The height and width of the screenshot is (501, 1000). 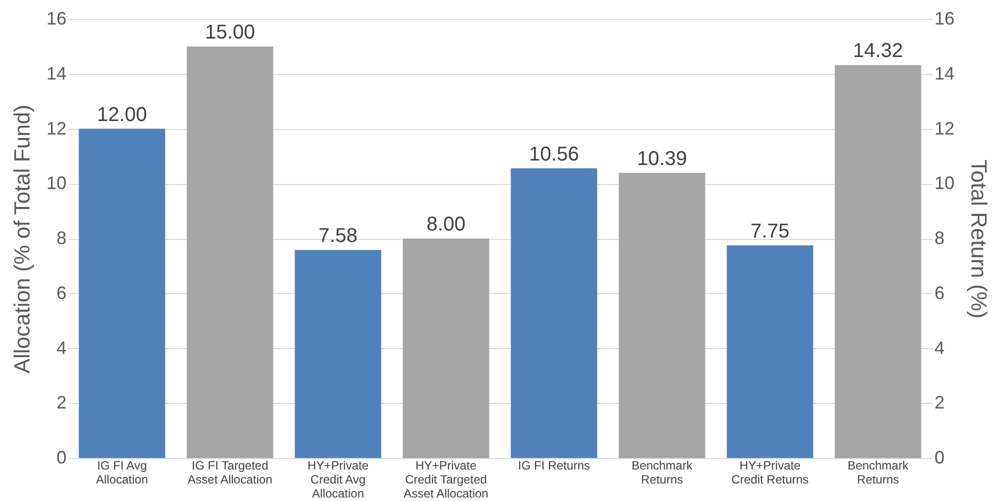 What do you see at coordinates (56, 18) in the screenshot?
I see `y-tick-label: 16` at bounding box center [56, 18].